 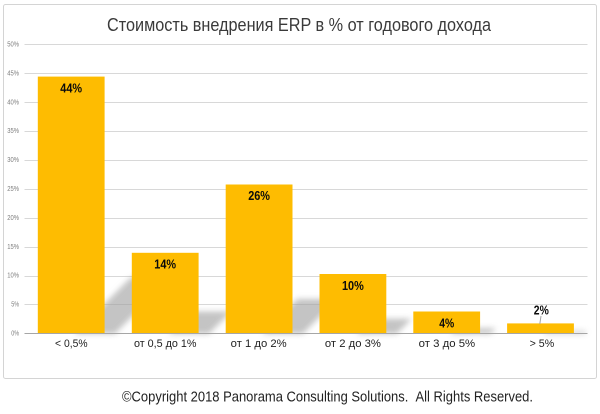 What do you see at coordinates (541, 310) in the screenshot?
I see `svg-text: 2%` at bounding box center [541, 310].